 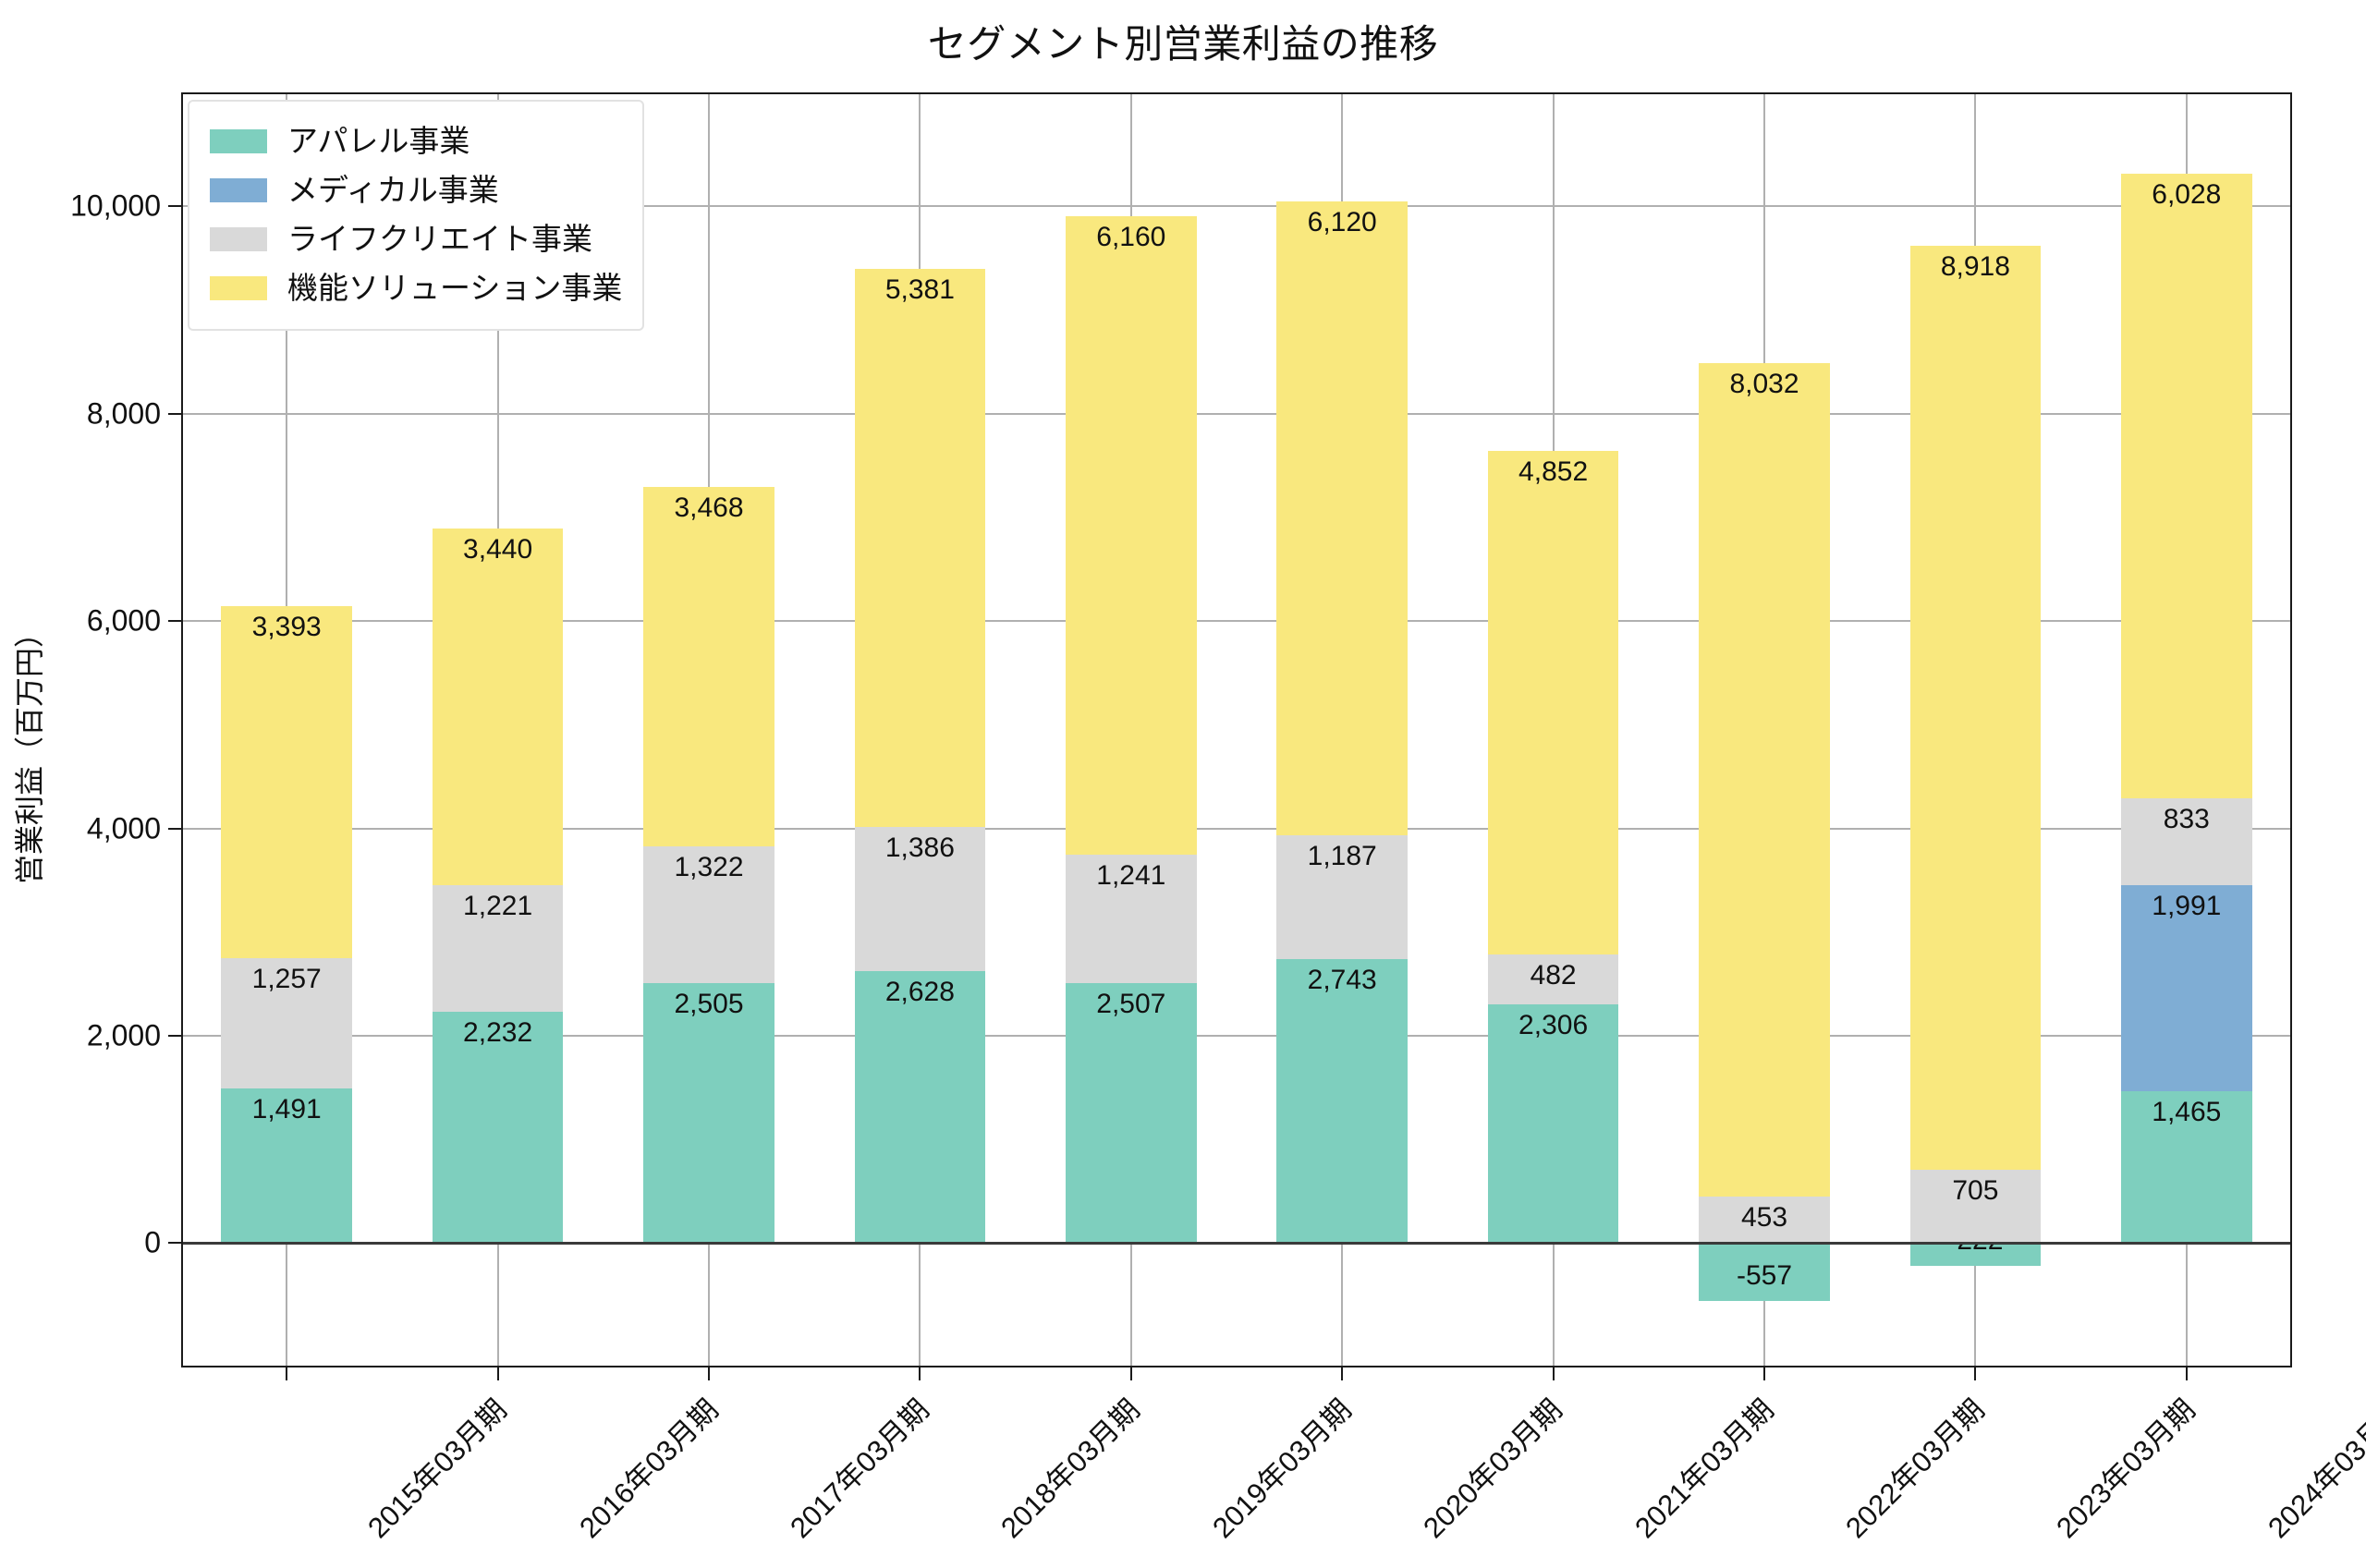 I want to click on bar-value-label: 2,743, so click(x=1342, y=979).